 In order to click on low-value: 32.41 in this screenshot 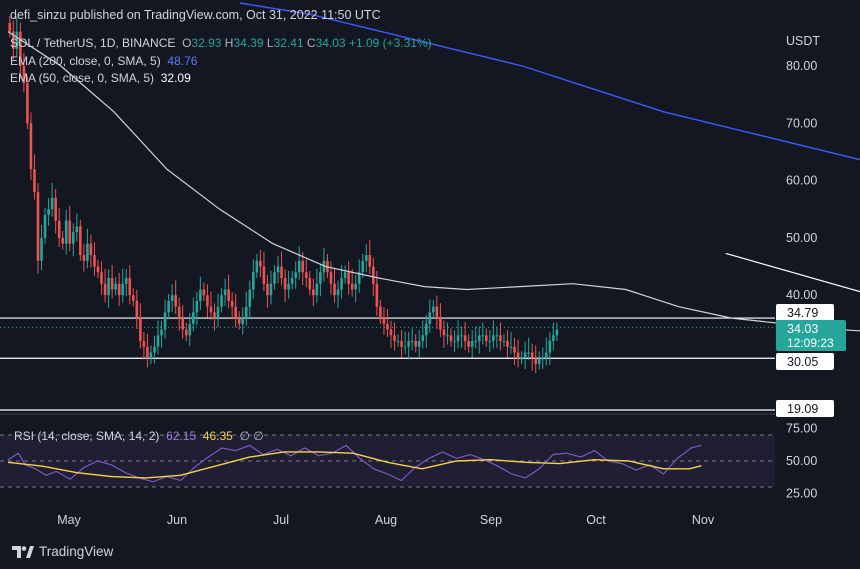, I will do `click(288, 43)`.